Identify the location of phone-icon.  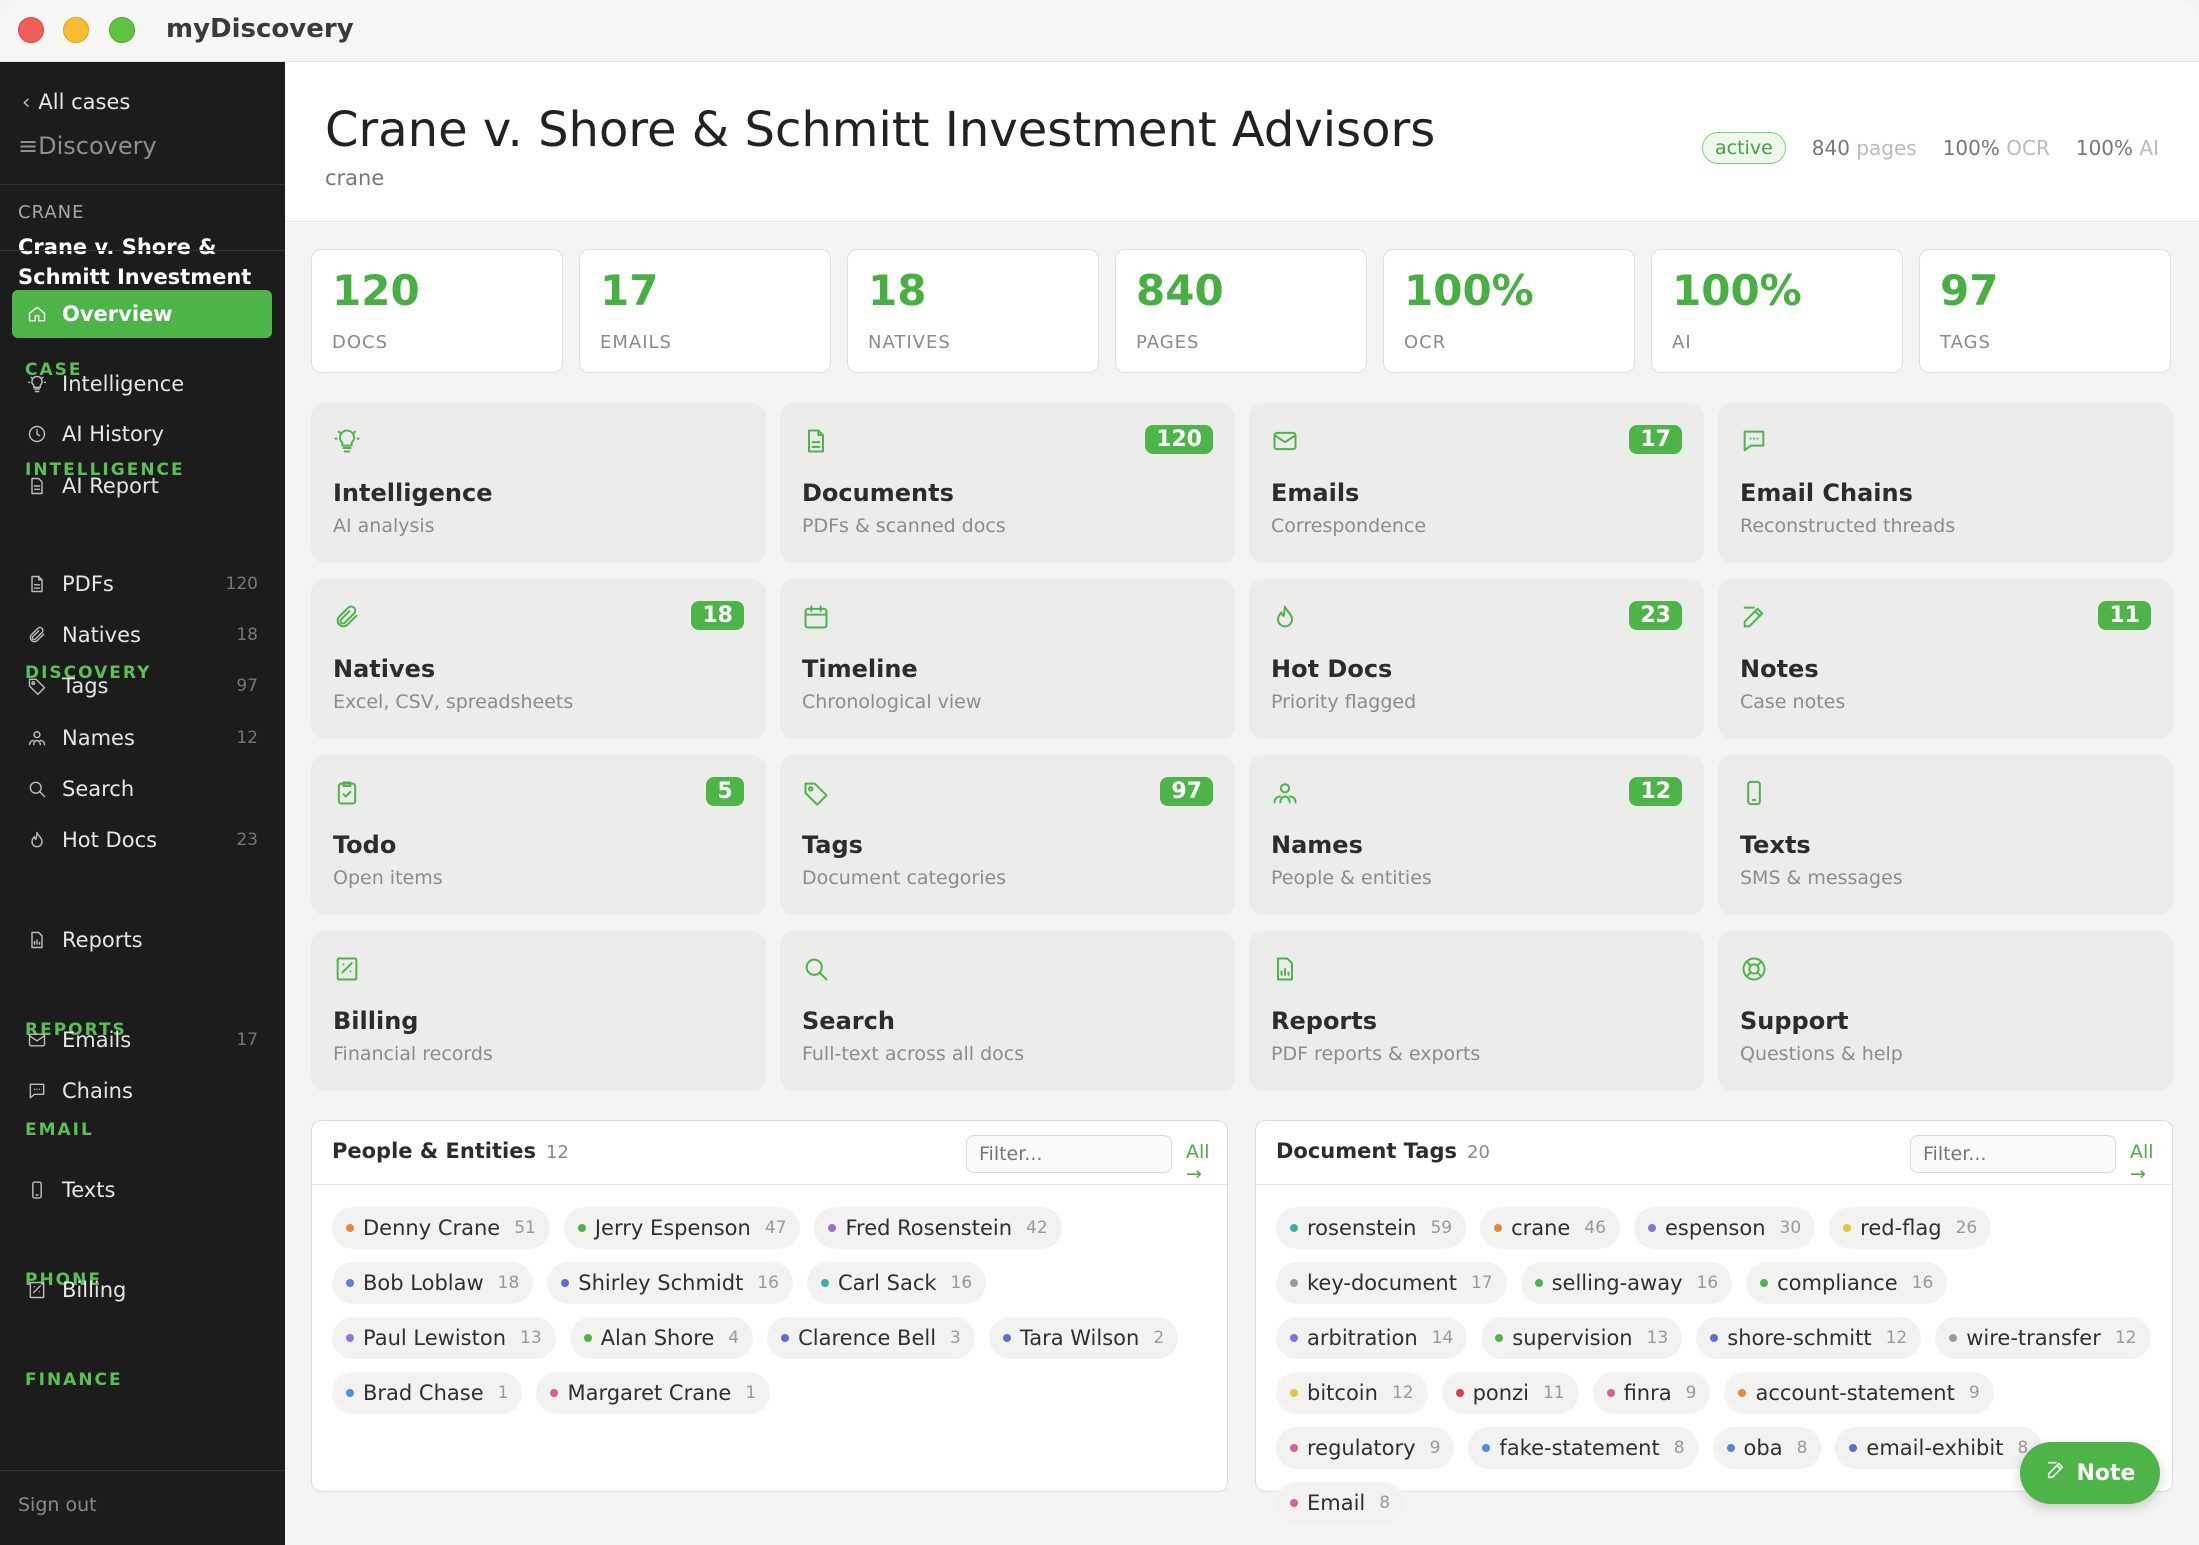
(1755, 794).